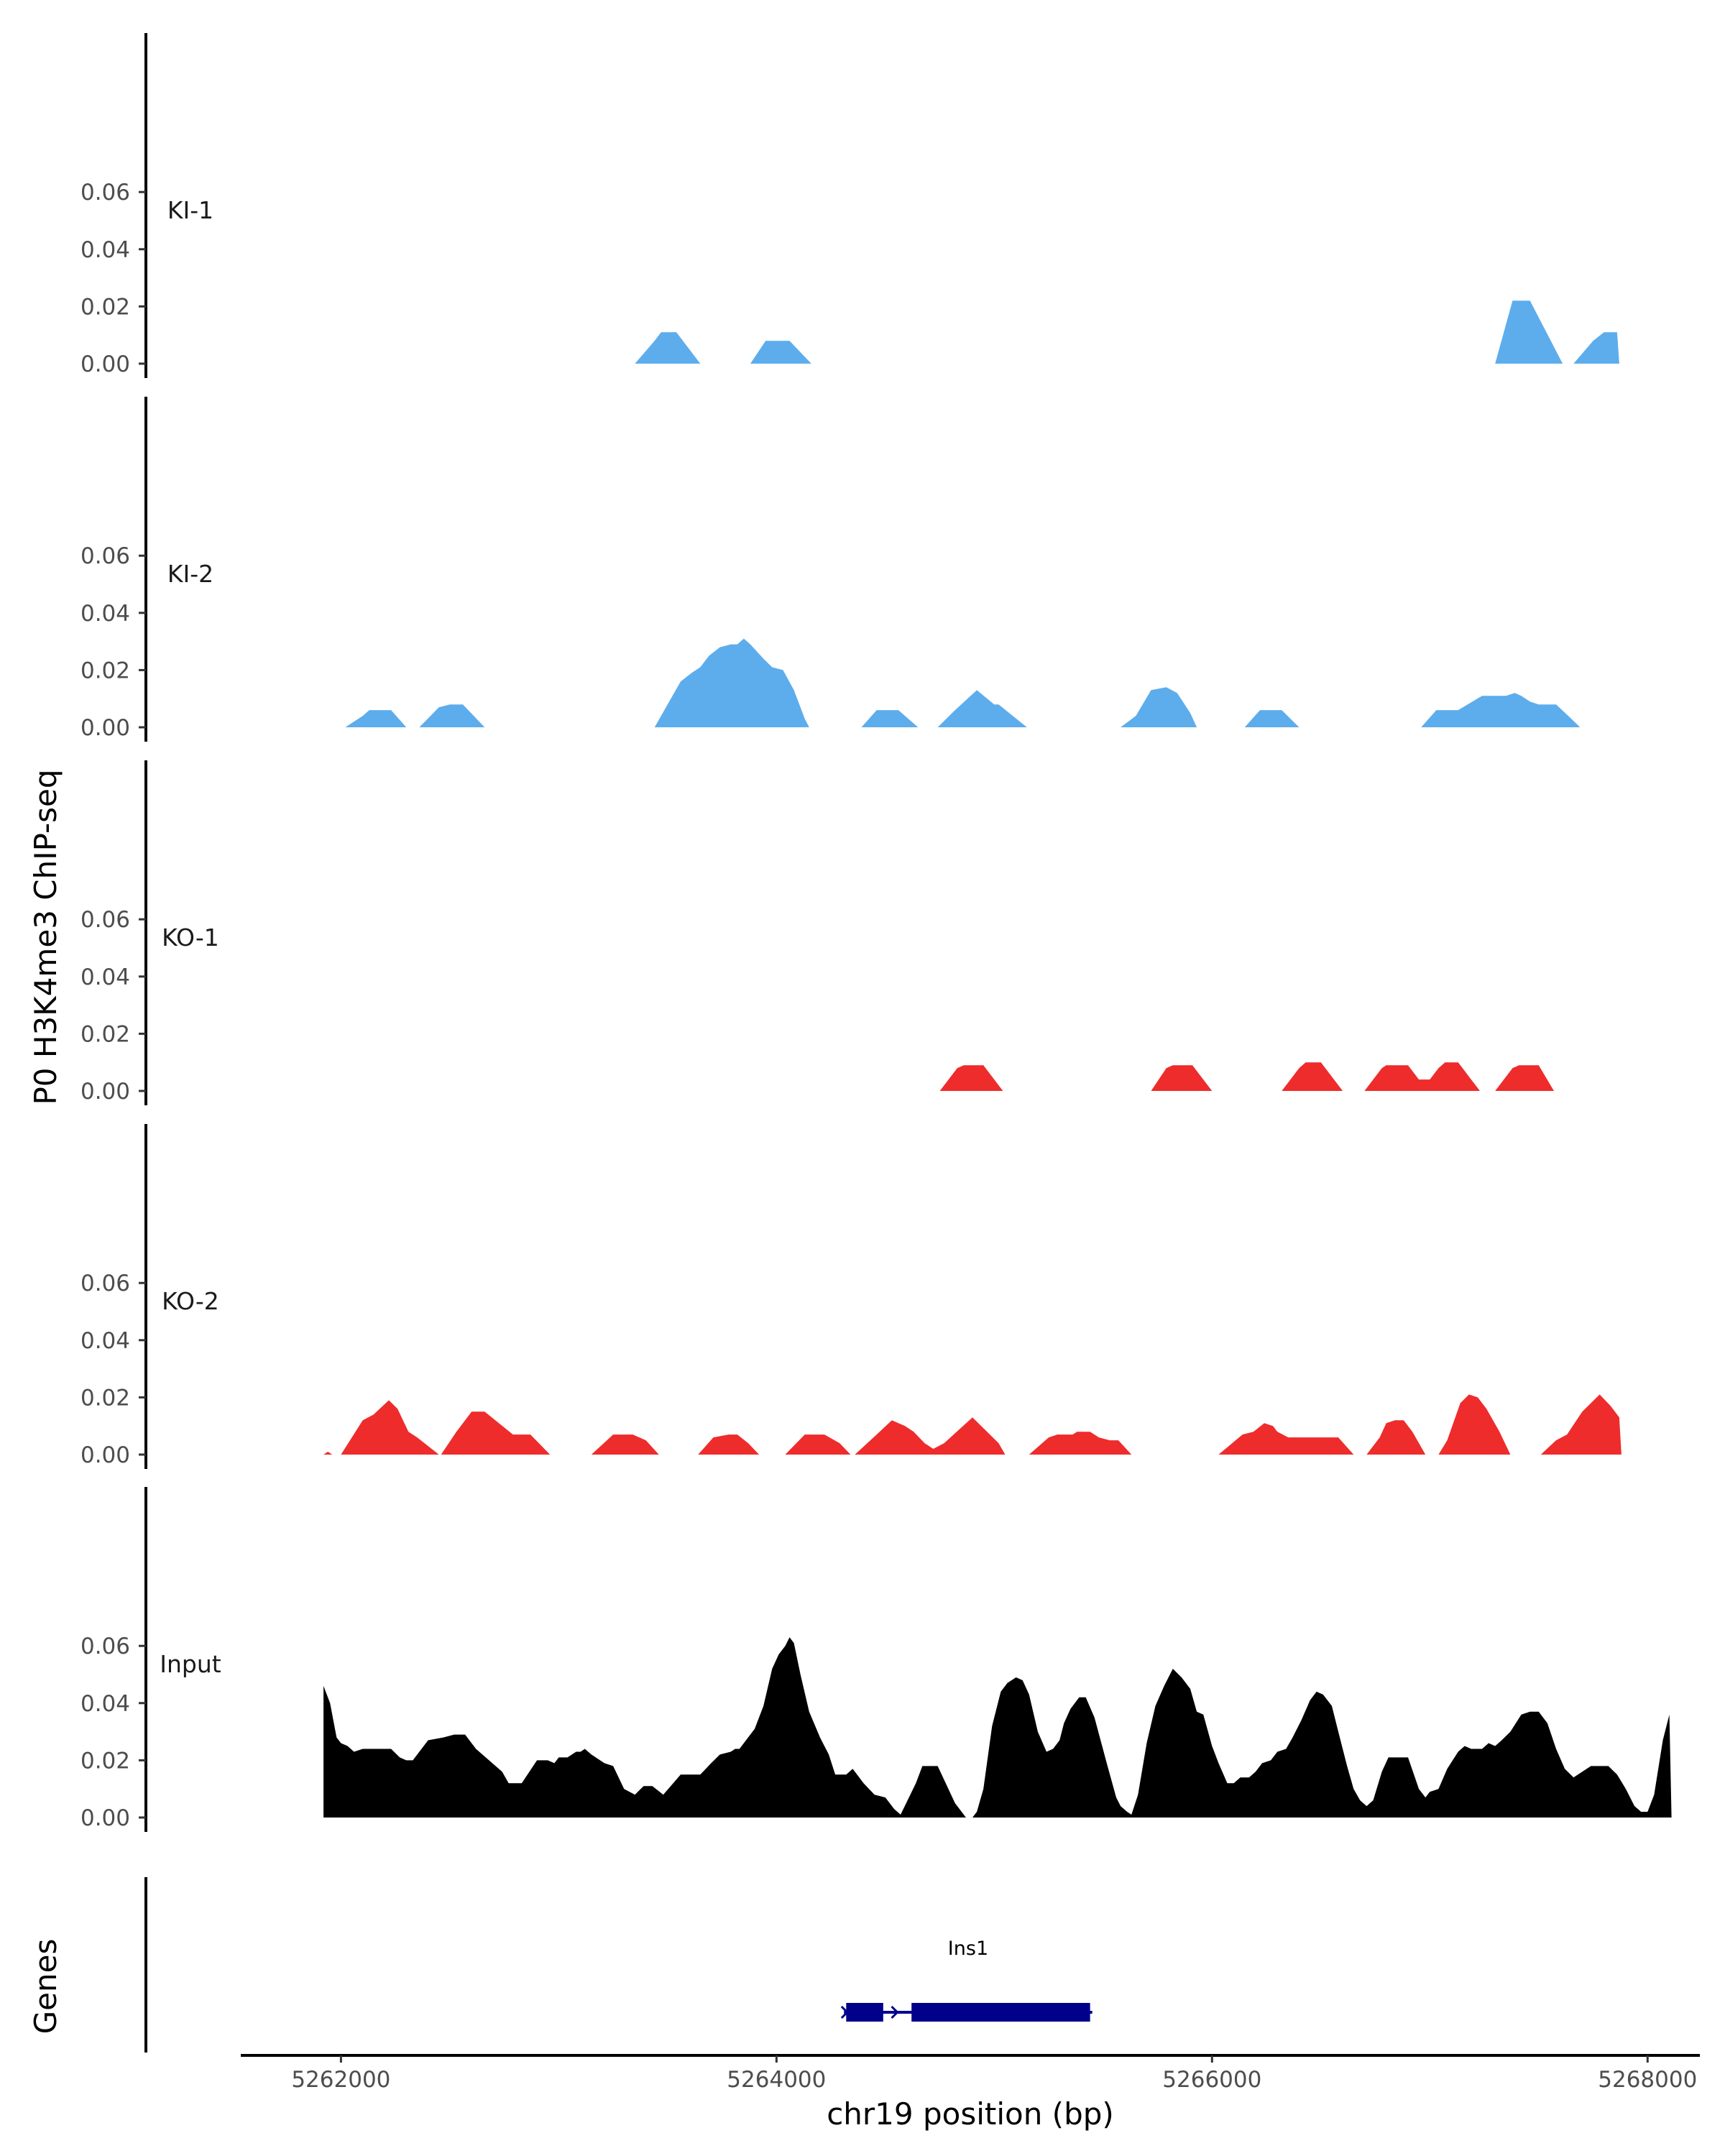  What do you see at coordinates (966, 1980) in the screenshot?
I see `gene-ins1: Ins1` at bounding box center [966, 1980].